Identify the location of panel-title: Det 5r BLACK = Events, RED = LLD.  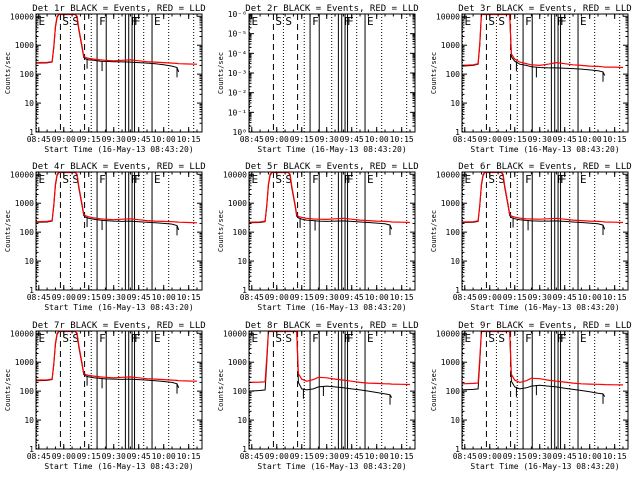
(331, 167).